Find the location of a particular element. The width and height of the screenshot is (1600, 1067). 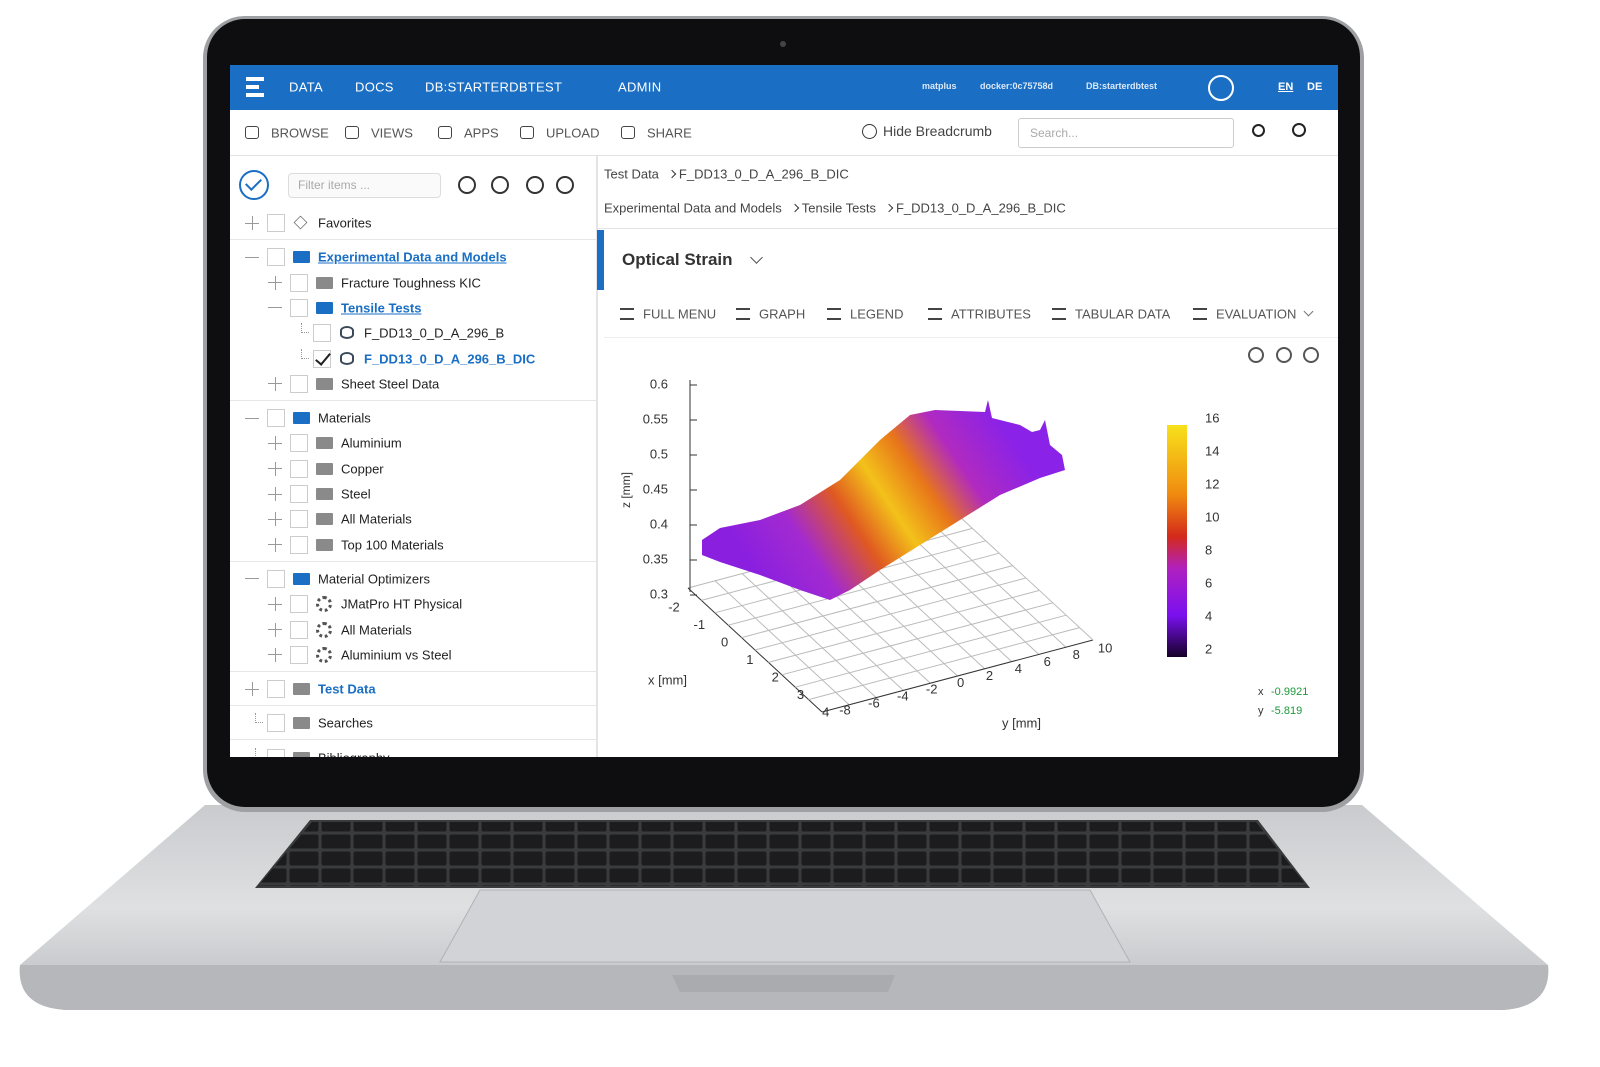

logo is located at coordinates (252, 87).